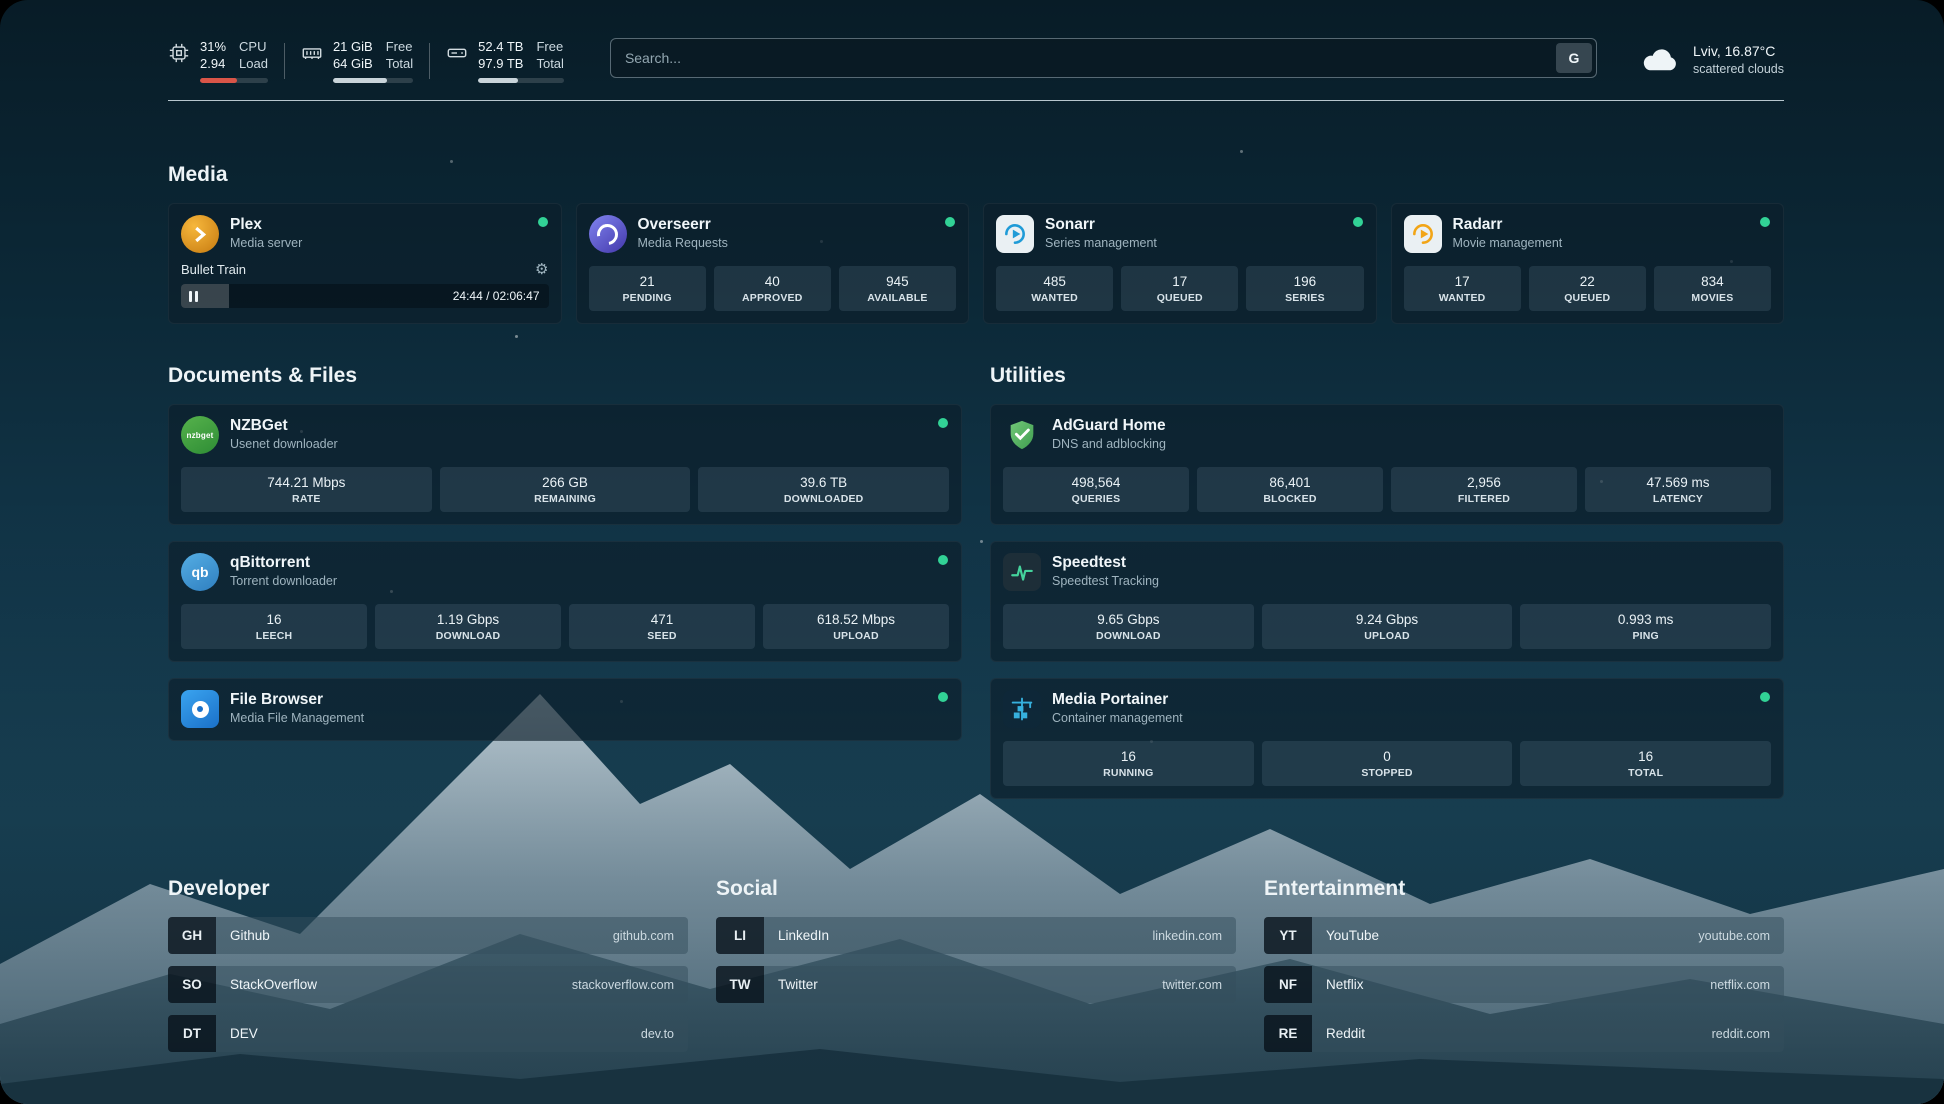 The image size is (1944, 1104). I want to click on stat-box: 945 AVAILABLE, so click(897, 288).